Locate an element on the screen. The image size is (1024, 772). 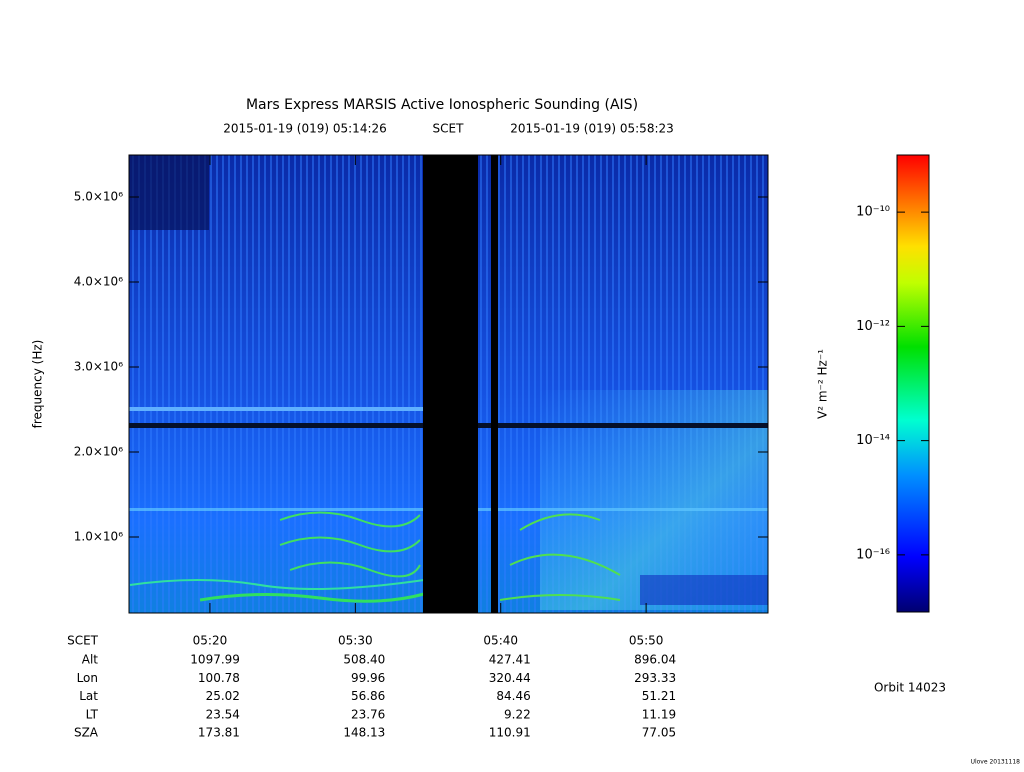
ephemeris-value: 427.41 is located at coordinates (510, 660).